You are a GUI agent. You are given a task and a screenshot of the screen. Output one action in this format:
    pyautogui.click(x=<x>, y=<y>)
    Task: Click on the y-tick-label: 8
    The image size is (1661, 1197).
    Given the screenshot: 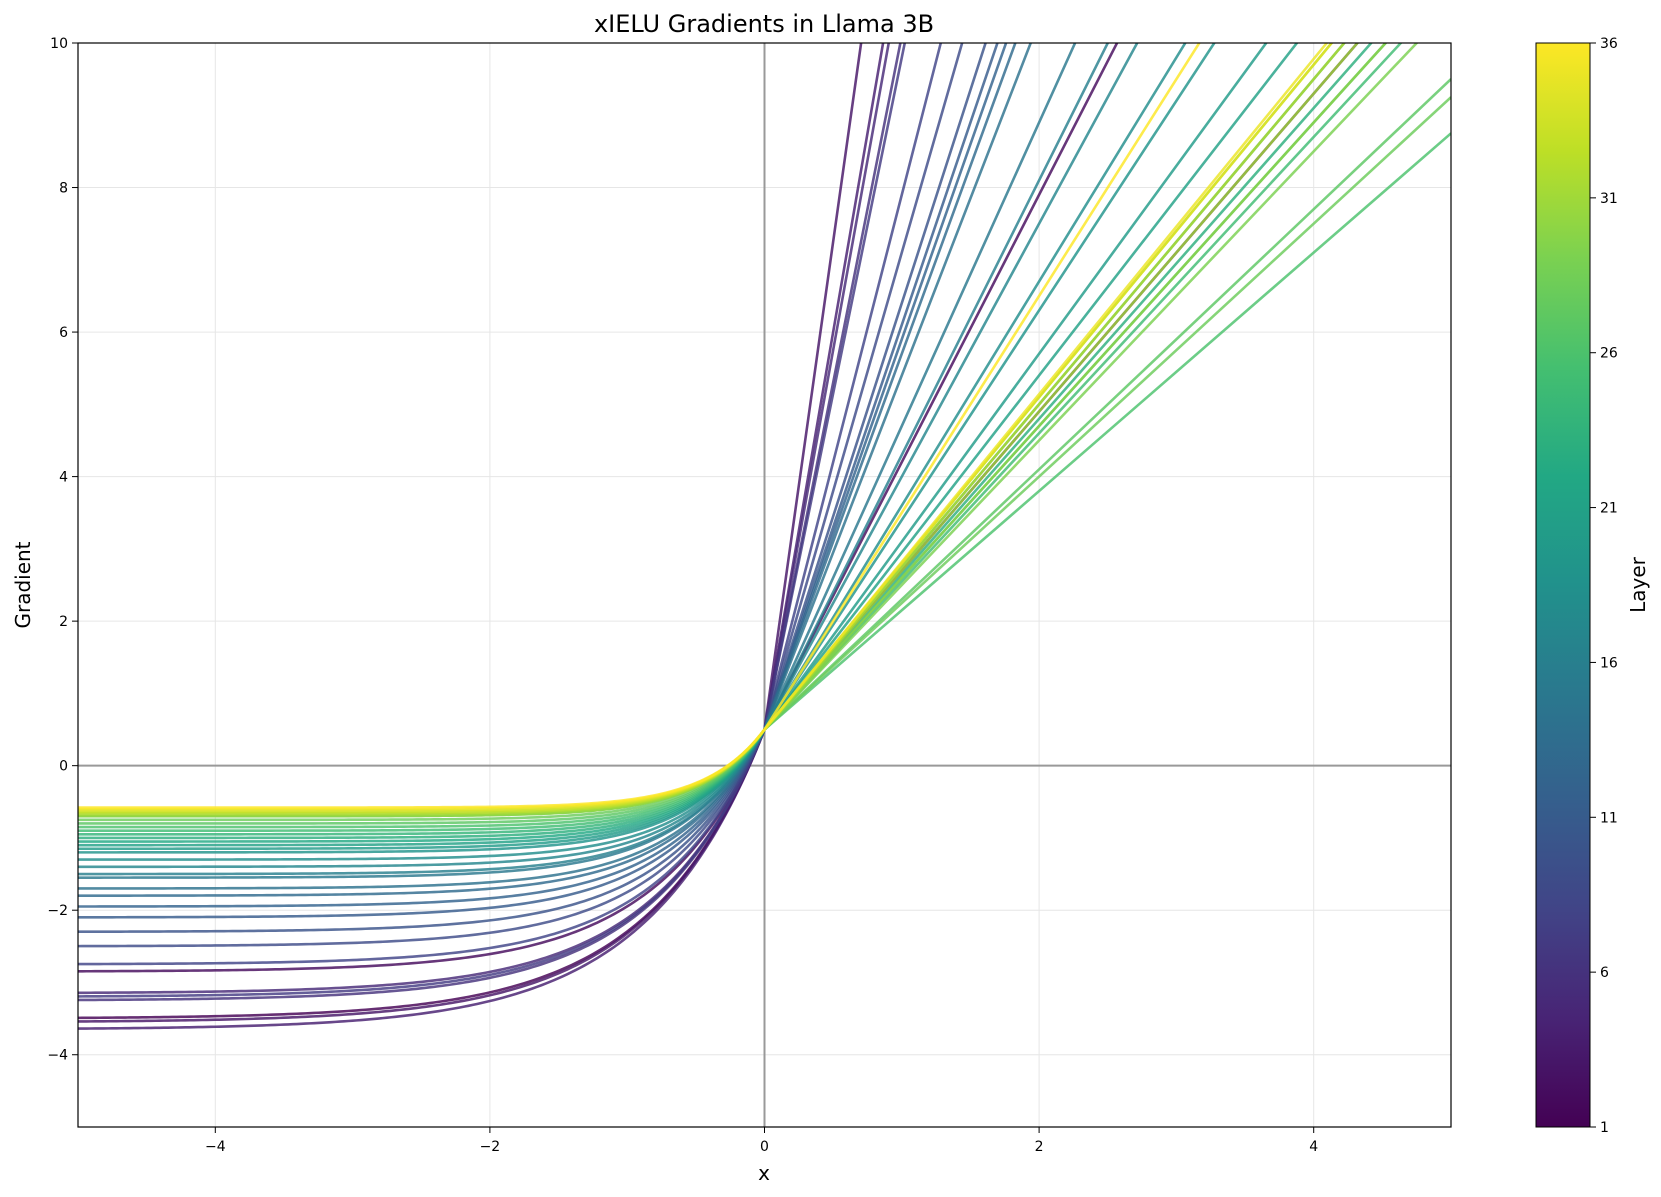 What is the action you would take?
    pyautogui.click(x=63, y=189)
    